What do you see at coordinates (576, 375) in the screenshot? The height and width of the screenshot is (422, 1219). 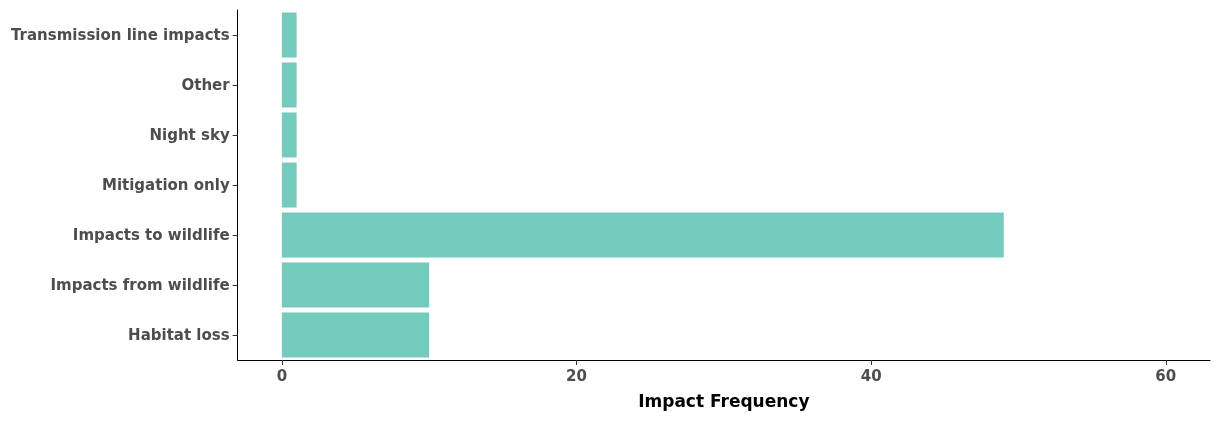 I see `x-tick-label: 20` at bounding box center [576, 375].